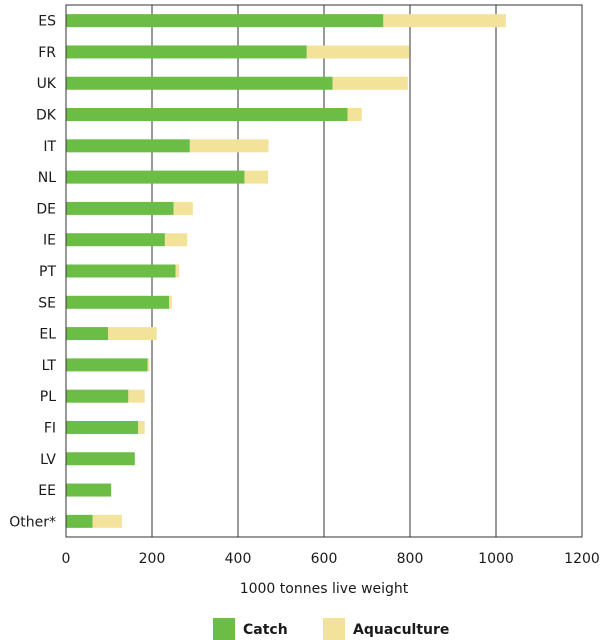  What do you see at coordinates (152, 559) in the screenshot?
I see `x-tick-label: 200` at bounding box center [152, 559].